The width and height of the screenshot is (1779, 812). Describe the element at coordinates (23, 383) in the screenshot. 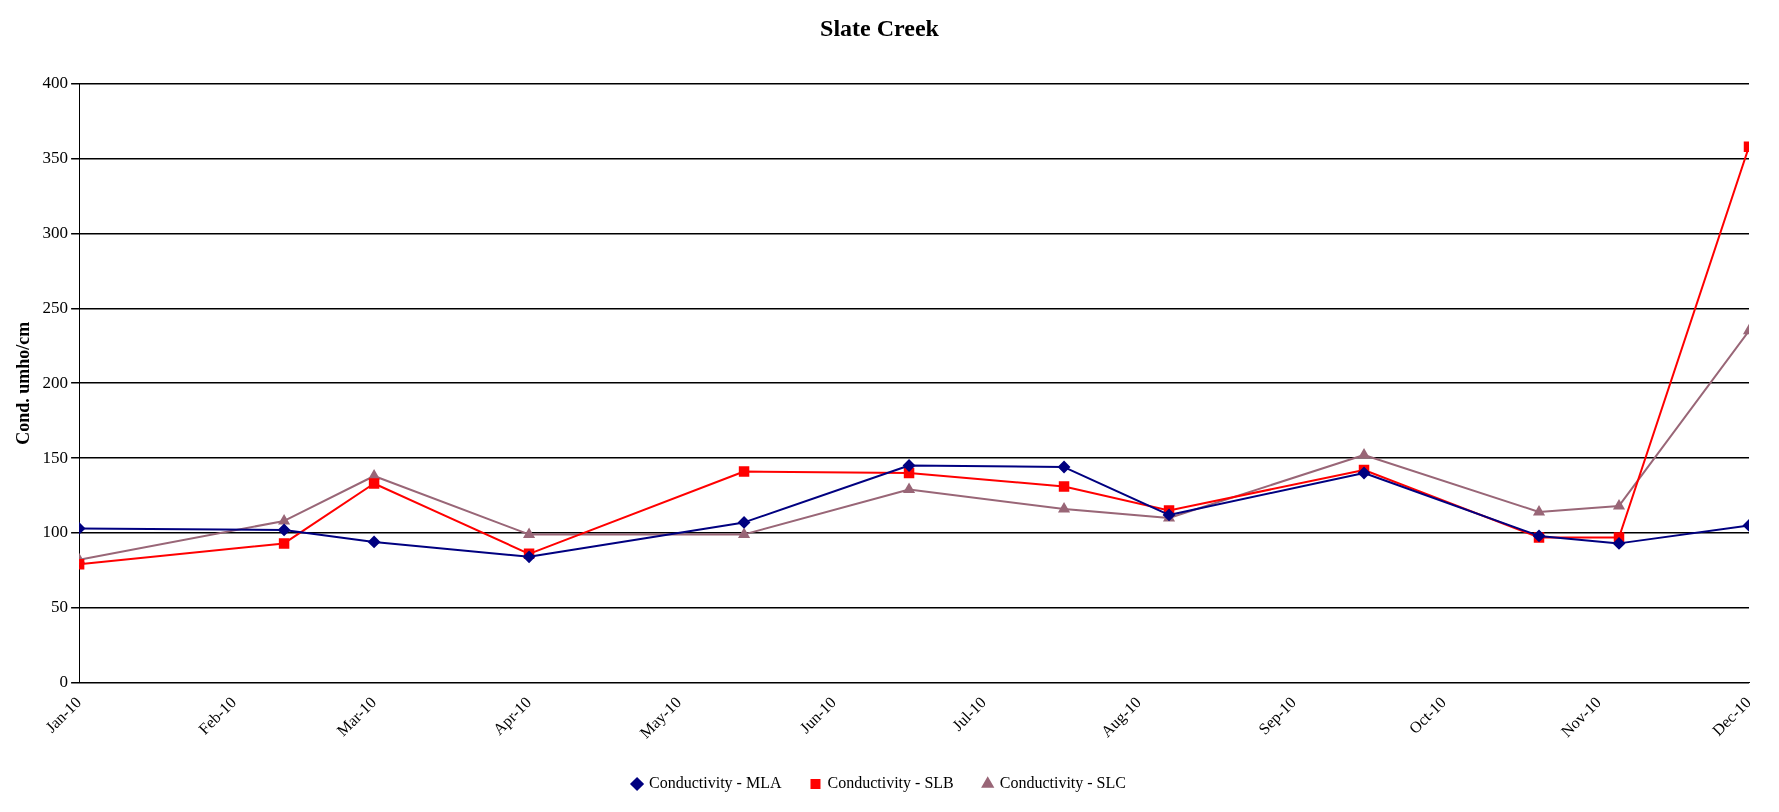

I see `y-axis-title: Cond. umho/cm` at that location.